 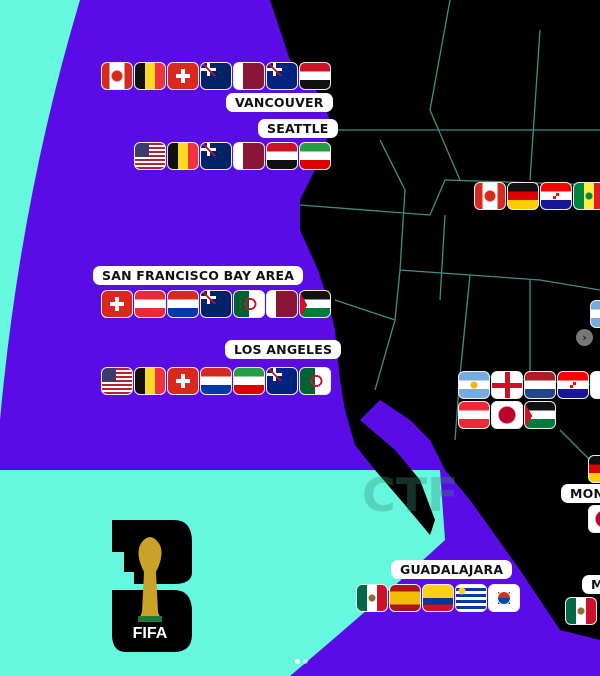 I want to click on city-label-san-francisco: SAN FRANCISCO BAY AREA, so click(x=198, y=275).